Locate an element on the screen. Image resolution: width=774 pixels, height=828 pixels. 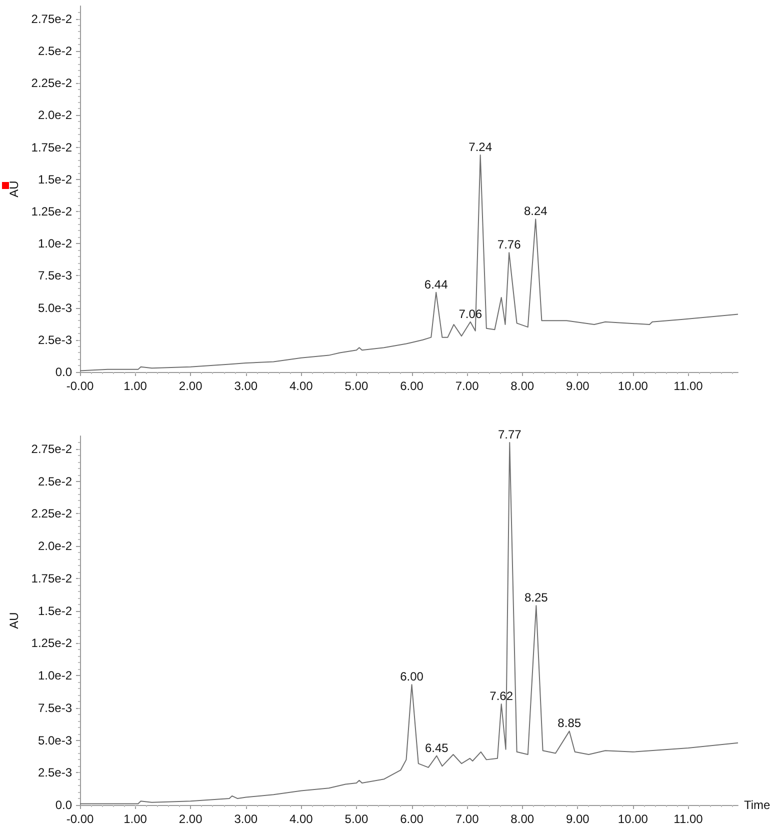
annotation: 8.25 is located at coordinates (536, 597).